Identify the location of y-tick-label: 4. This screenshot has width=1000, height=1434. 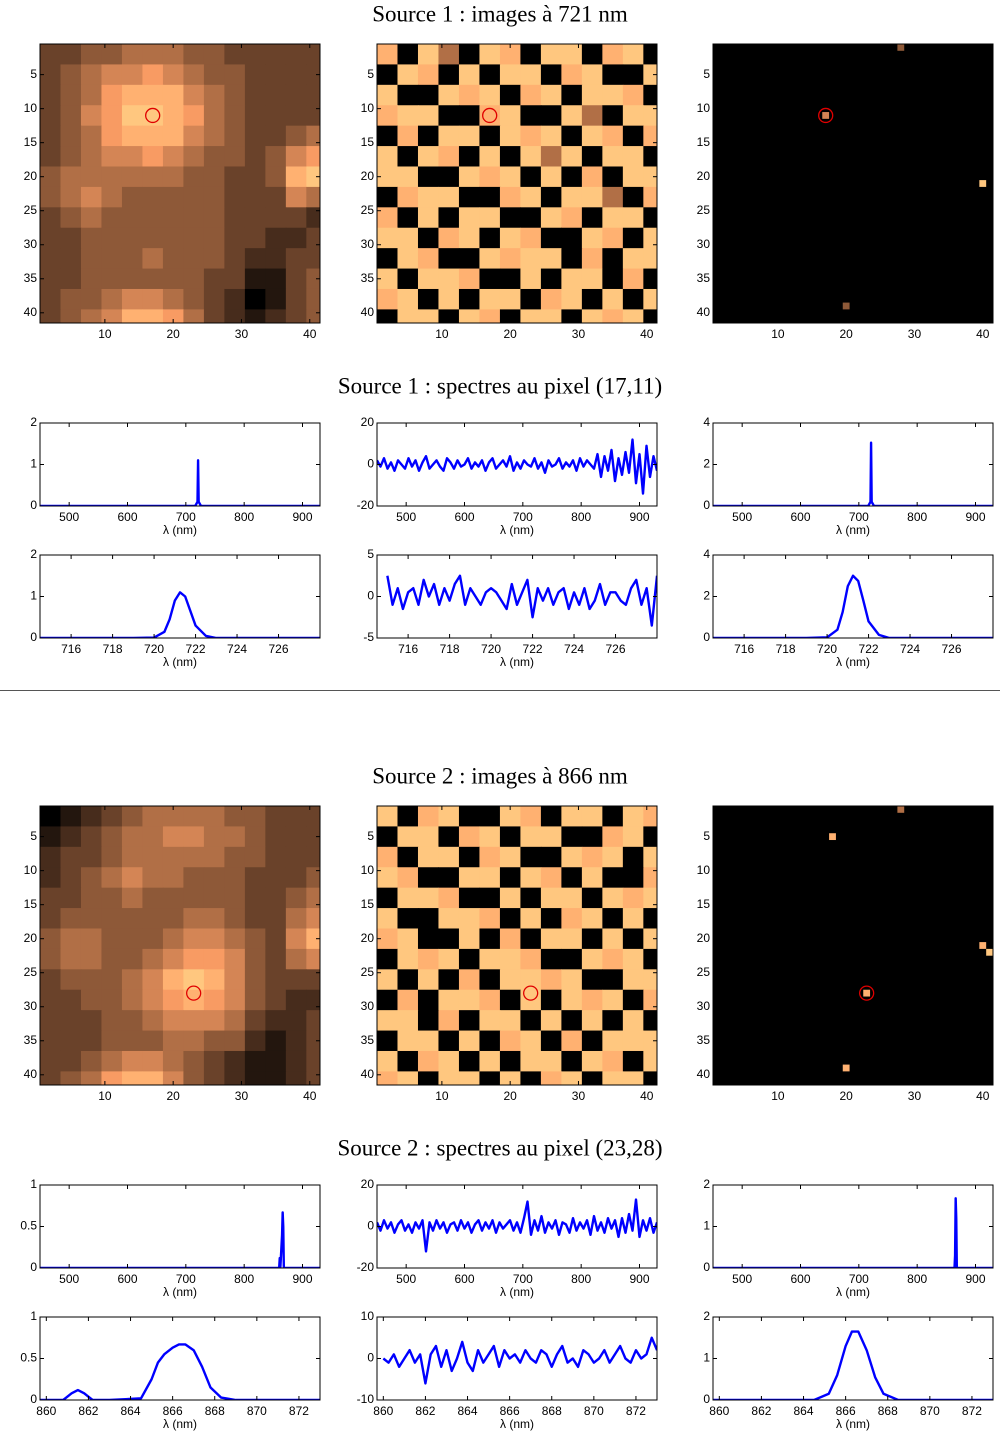
(706, 422).